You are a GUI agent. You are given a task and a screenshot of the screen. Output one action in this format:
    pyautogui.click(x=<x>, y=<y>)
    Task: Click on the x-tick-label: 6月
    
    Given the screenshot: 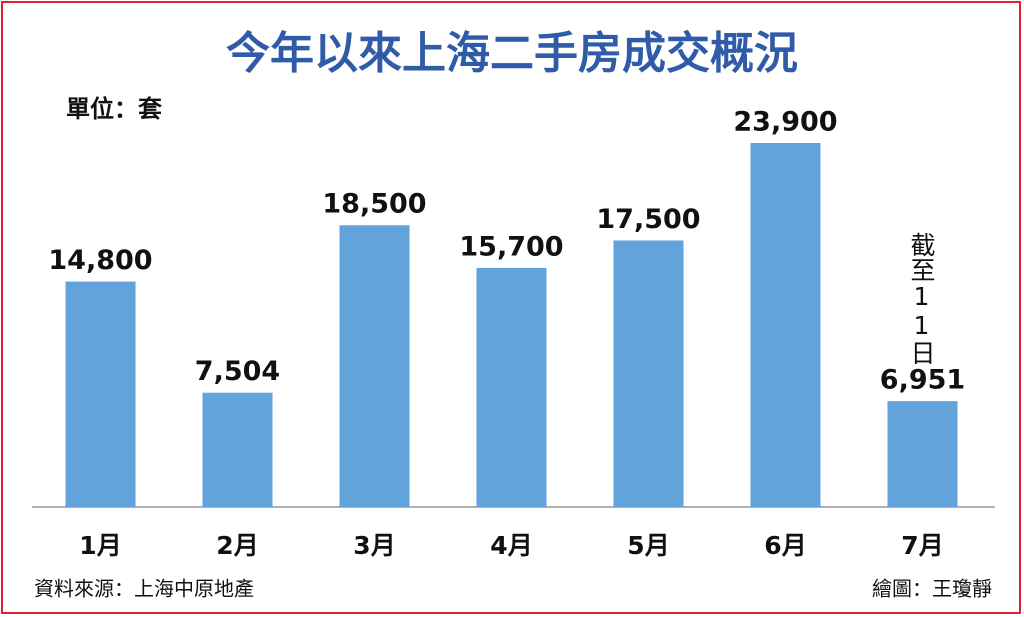 What is the action you would take?
    pyautogui.click(x=785, y=545)
    